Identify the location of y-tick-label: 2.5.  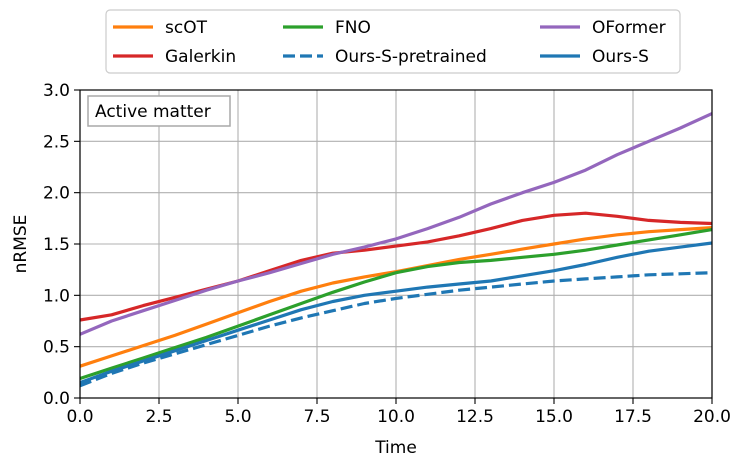
(56, 142).